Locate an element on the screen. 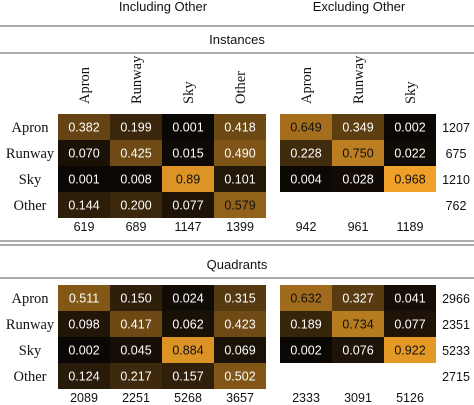 The height and width of the screenshot is (405, 474). quadrants-excluding-other-cell-value: 0.327 is located at coordinates (357, 299).